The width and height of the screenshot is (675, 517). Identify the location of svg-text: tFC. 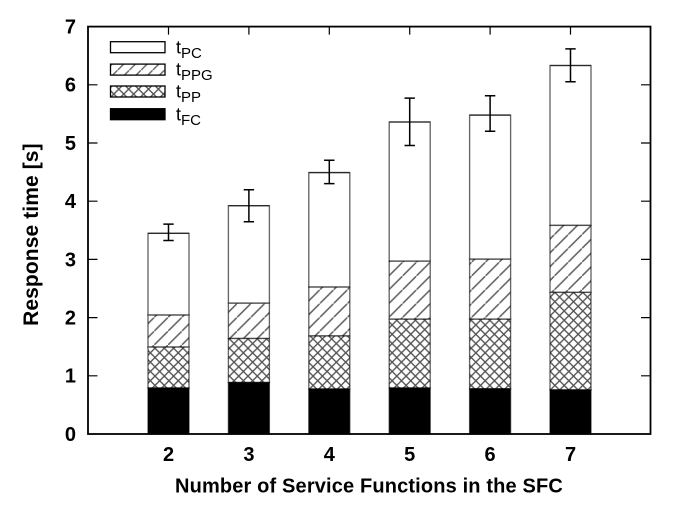
(188, 116).